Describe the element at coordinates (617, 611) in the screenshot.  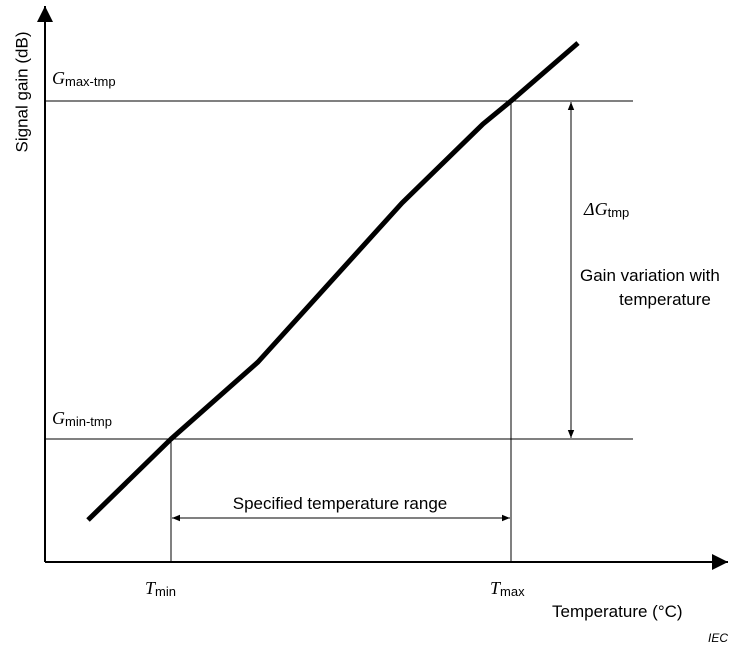
I see `x-axis-label: Temperature (°C)` at that location.